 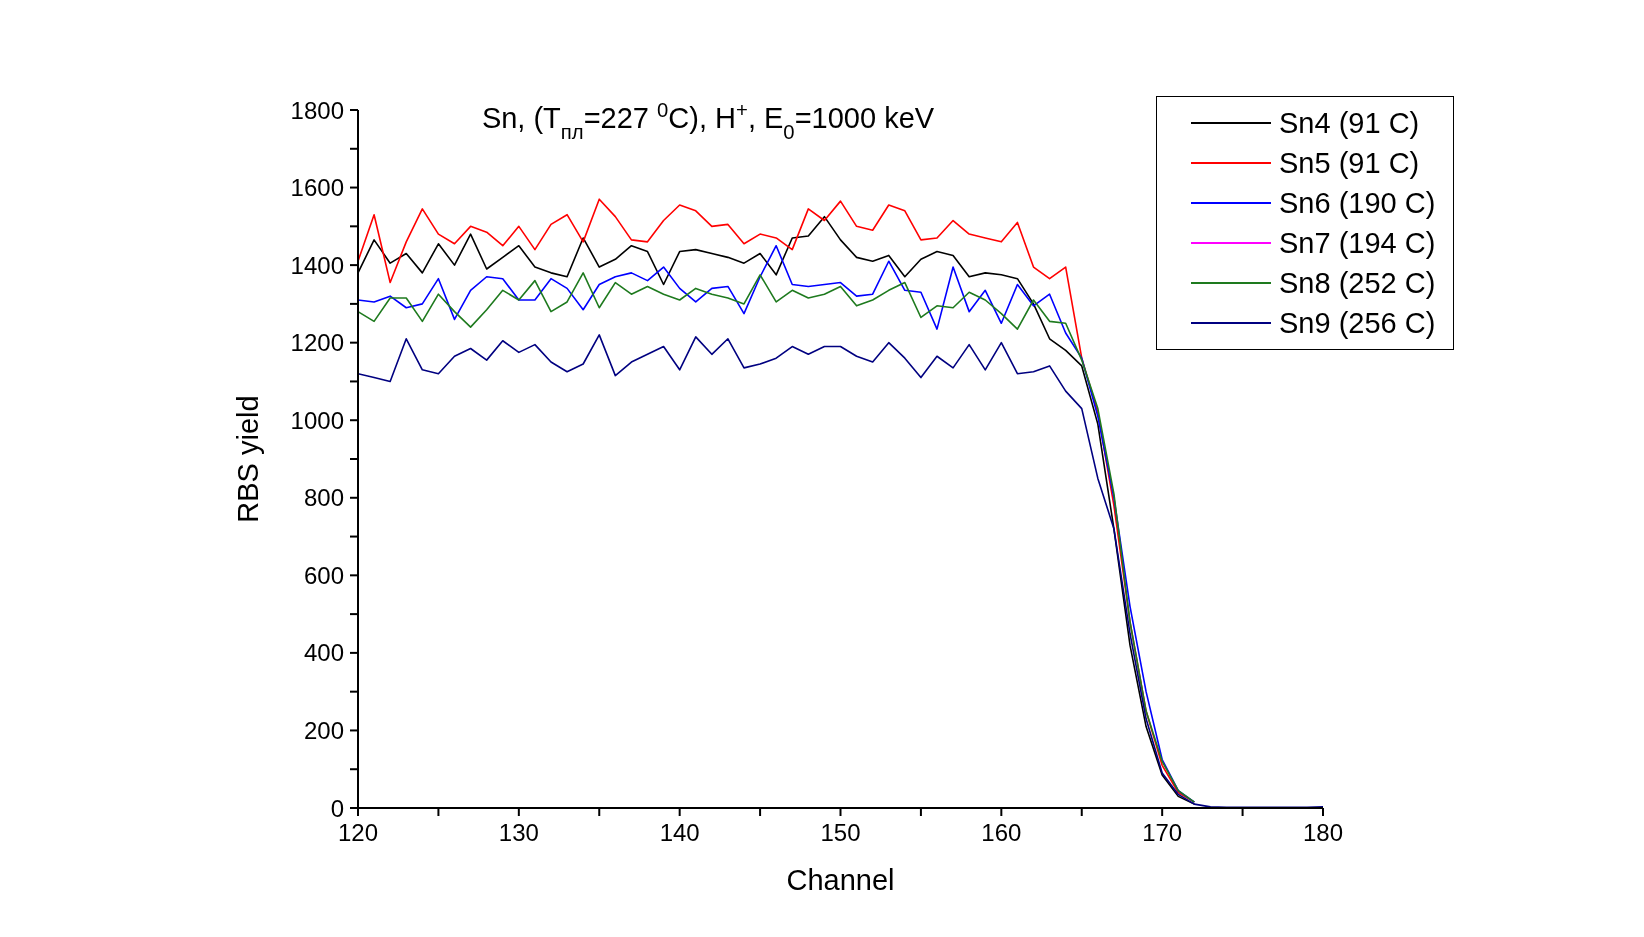 I want to click on legend-label: Sn7 (194 C), so click(x=1357, y=243).